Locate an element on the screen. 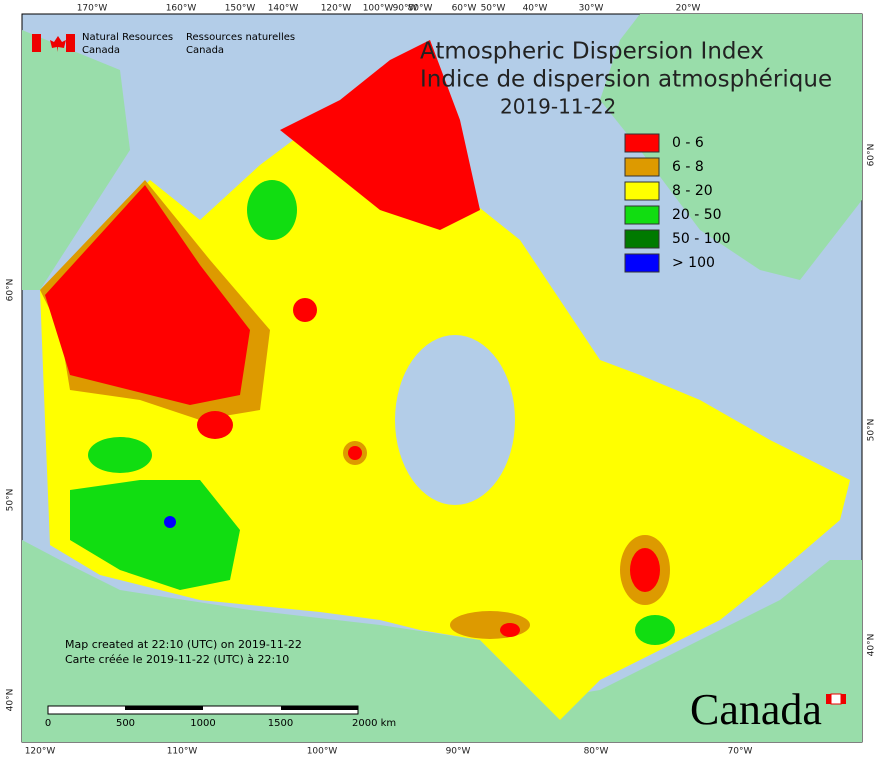 The image size is (880, 764). graticule-label: 140°W is located at coordinates (283, 9).